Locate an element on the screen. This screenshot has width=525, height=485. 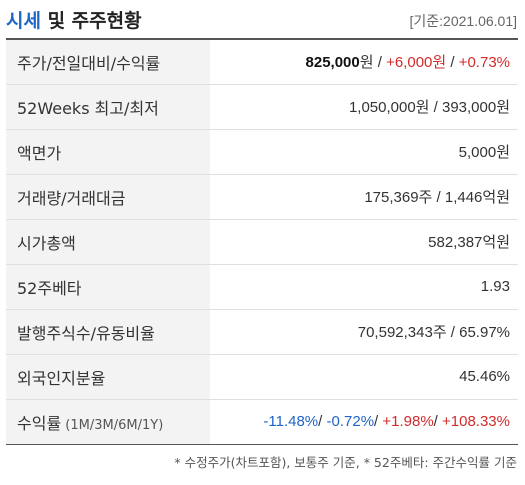
row-label-face-value: 액면가 is located at coordinates (108, 152).